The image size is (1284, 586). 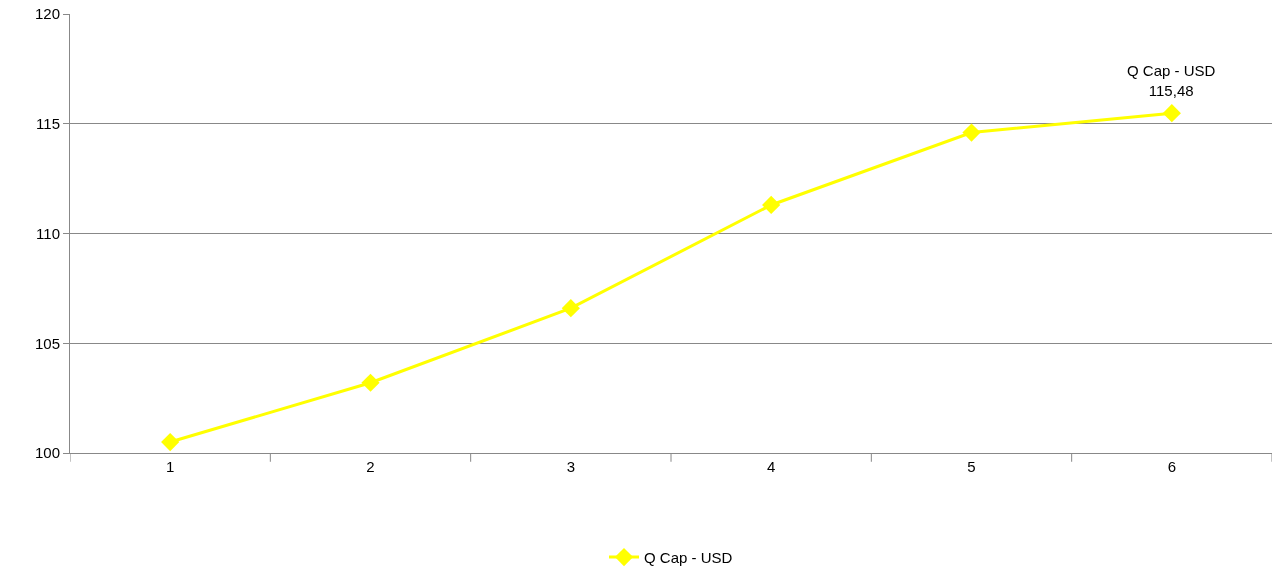 What do you see at coordinates (971, 466) in the screenshot?
I see `x-tick-label: 5` at bounding box center [971, 466].